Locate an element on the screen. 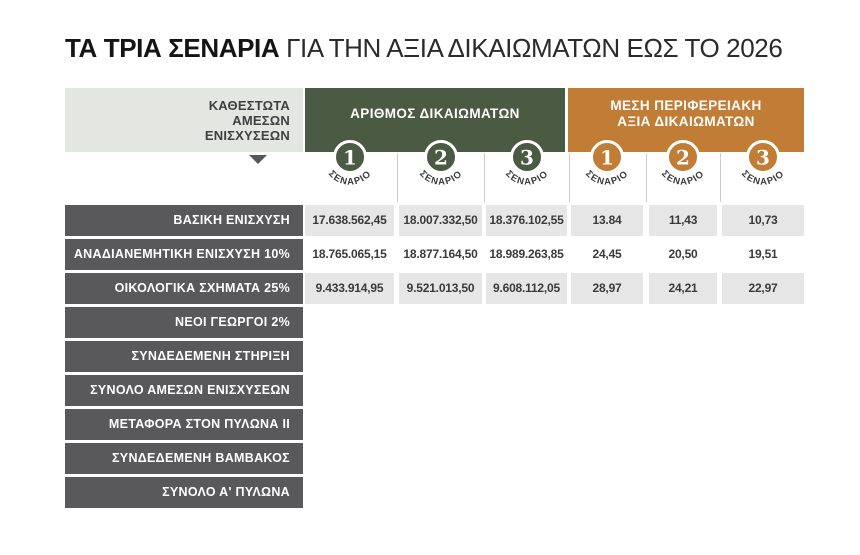 This screenshot has height=555, width=860. title-rest: ΓΙΑ ΤΗΝ ΑΞΙΑ ΔΙΚΑΙΩΜΑΤΩΝ ΕΩΣ ΤΟ 2026 is located at coordinates (531, 48).